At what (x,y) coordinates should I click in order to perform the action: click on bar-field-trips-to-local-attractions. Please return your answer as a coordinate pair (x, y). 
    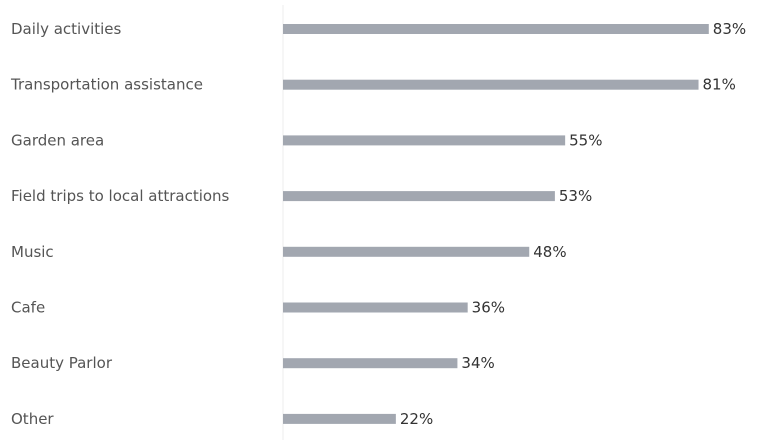
    Looking at the image, I should click on (419, 196).